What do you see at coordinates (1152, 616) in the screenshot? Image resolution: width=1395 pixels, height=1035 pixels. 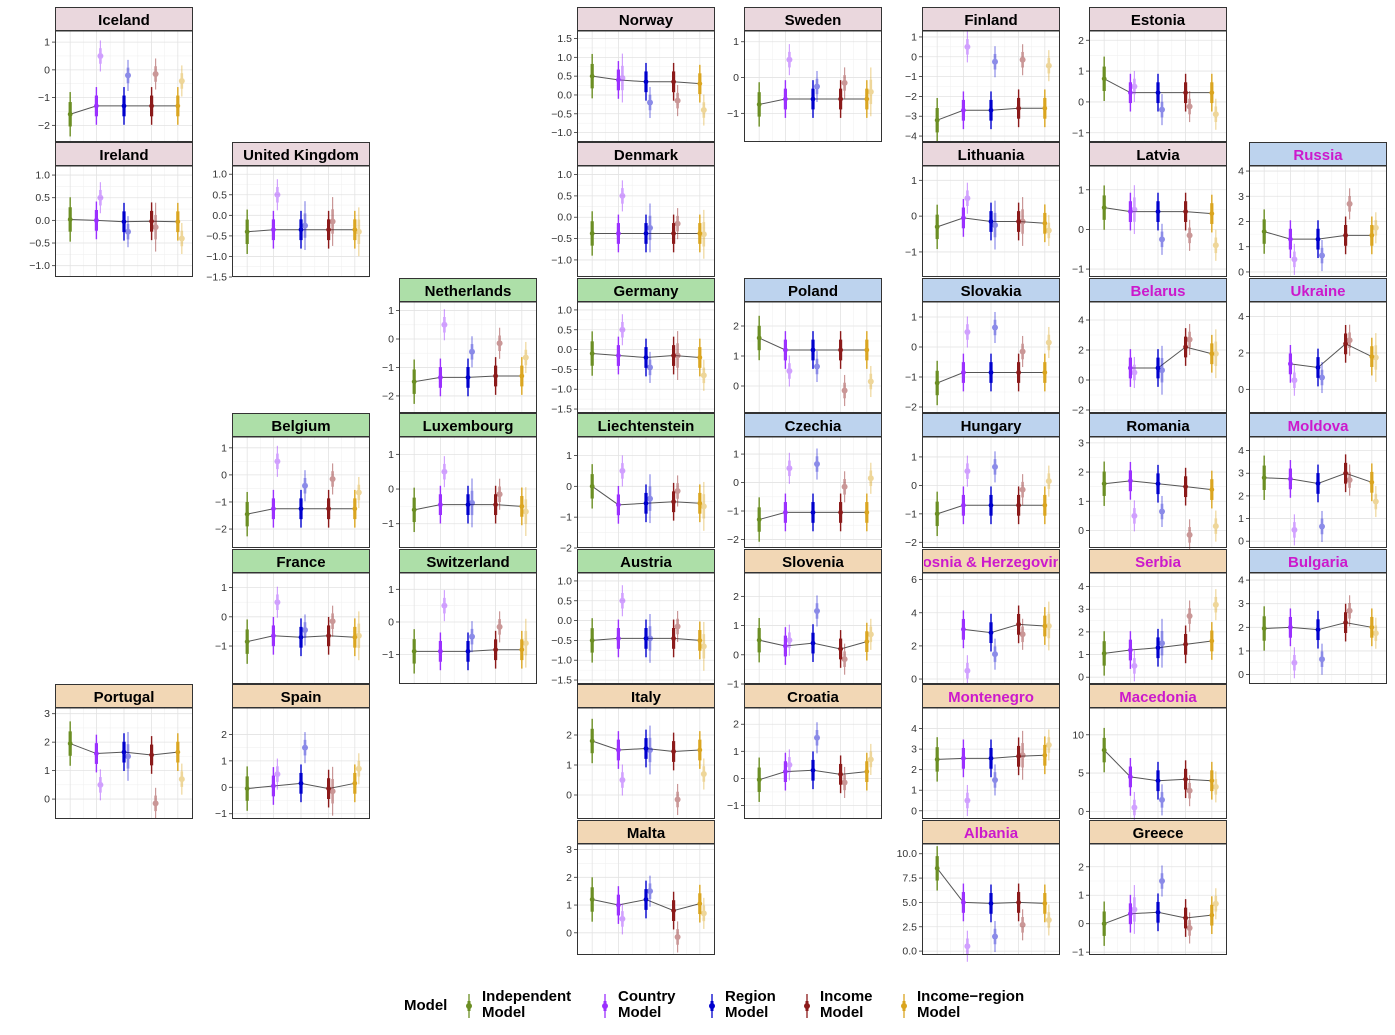 I see `facet-serbia: Serbia 4 3 2 1 0` at bounding box center [1152, 616].